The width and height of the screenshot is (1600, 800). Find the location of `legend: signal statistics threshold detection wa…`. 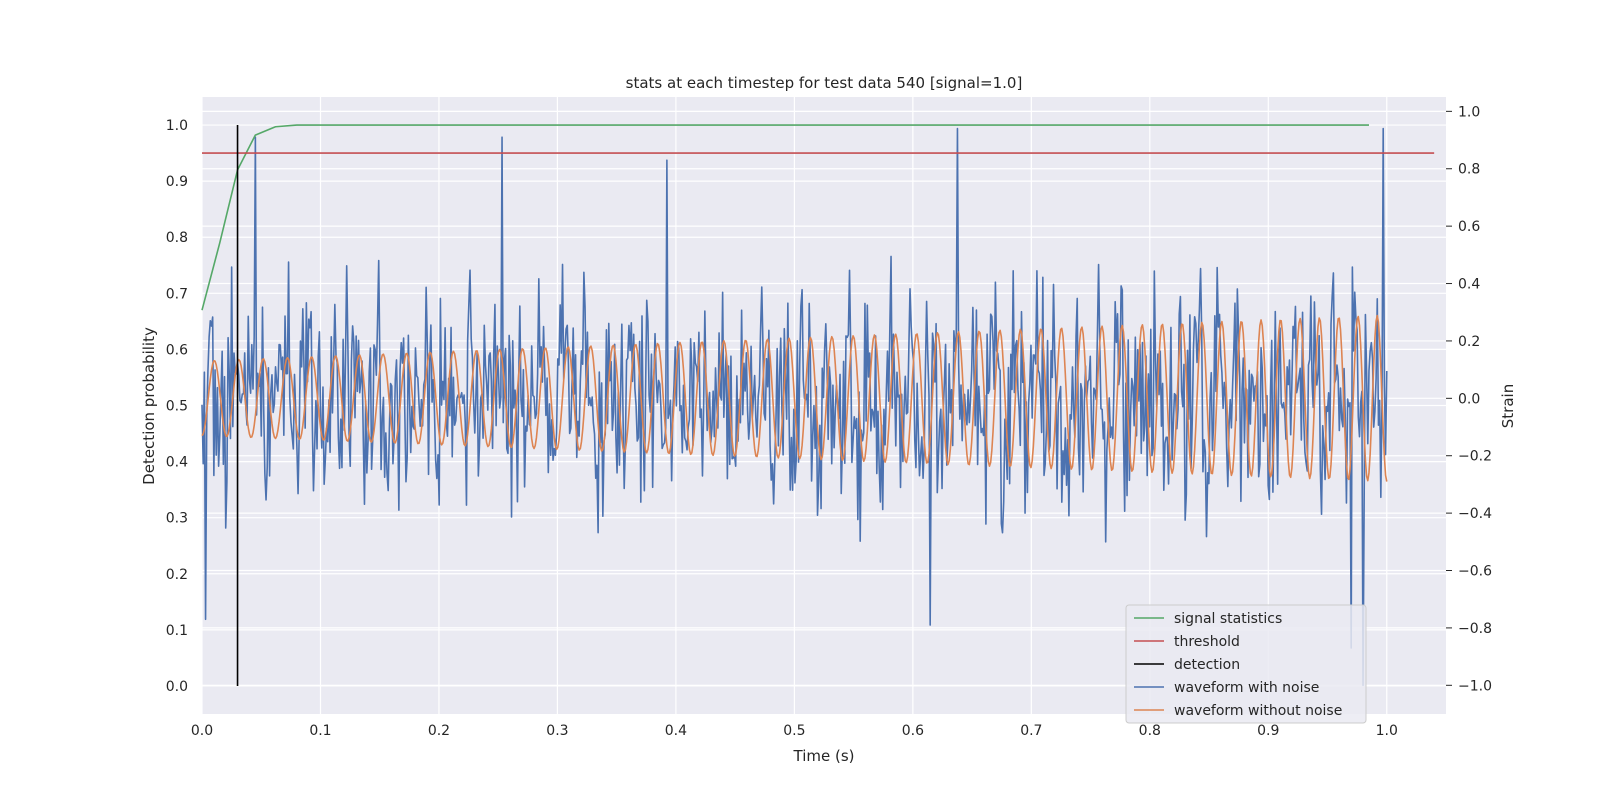

legend: signal statistics threshold detection wa… is located at coordinates (1246, 664).